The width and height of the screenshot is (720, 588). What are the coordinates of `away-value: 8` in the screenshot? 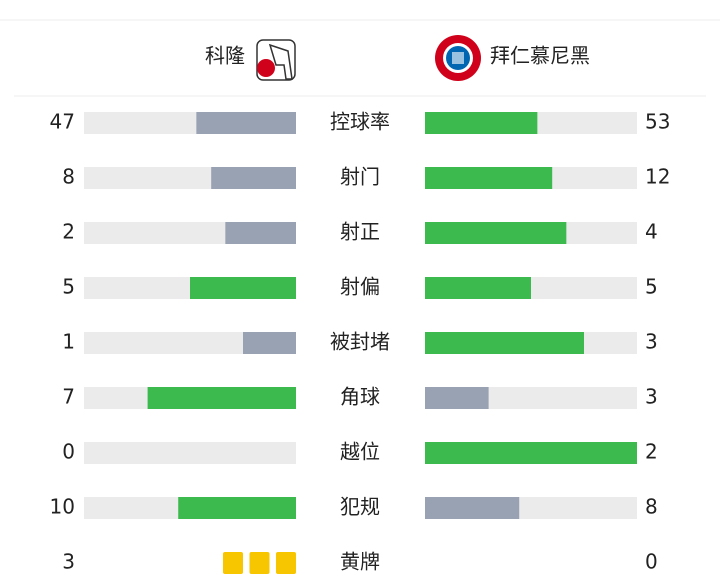 It's located at (651, 507).